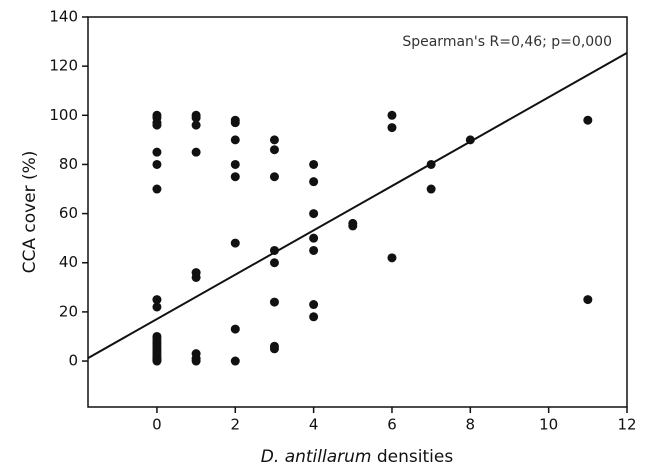 Image resolution: width=652 pixels, height=473 pixels. I want to click on y-tick-label: 20, so click(68, 311).